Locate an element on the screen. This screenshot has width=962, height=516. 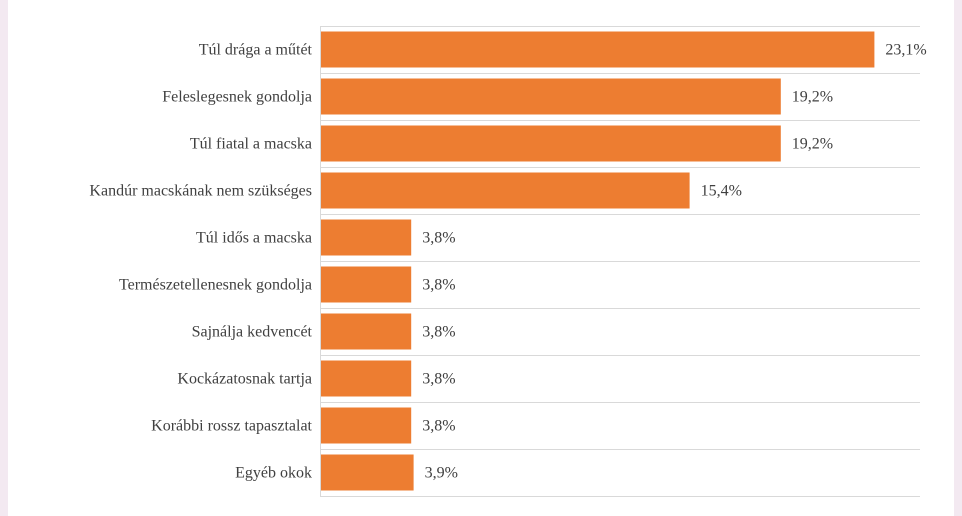
category-label: Korábbi rossz tapasztalat is located at coordinates (231, 426).